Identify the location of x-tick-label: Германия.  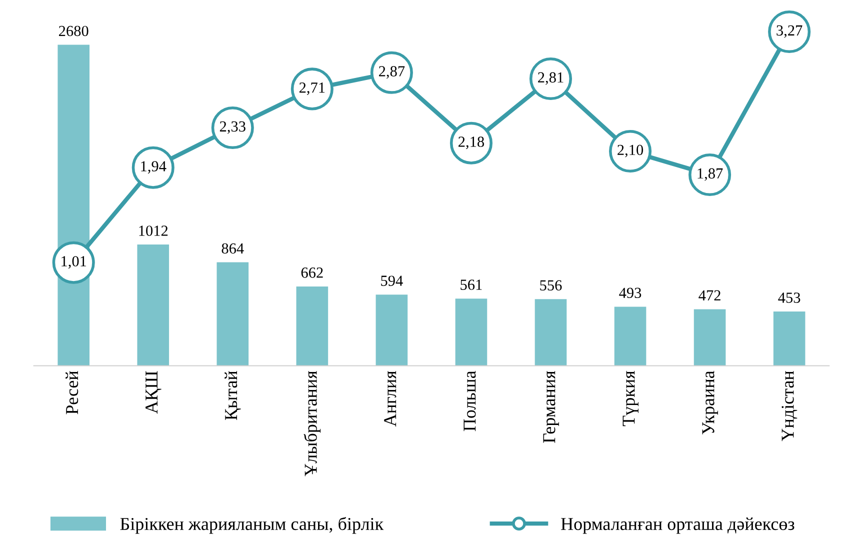
(551, 406).